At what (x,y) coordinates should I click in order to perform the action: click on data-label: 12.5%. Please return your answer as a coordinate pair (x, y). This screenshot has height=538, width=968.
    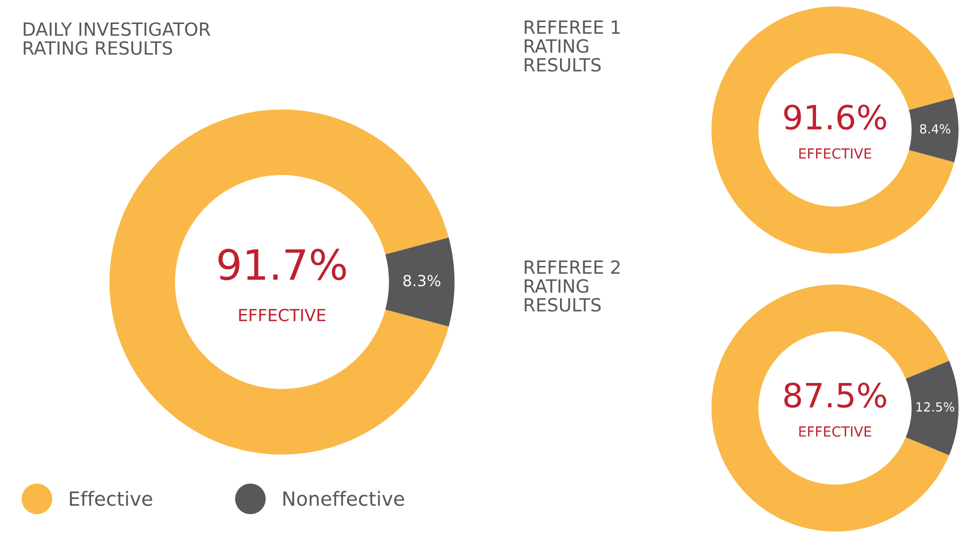
    Looking at the image, I should click on (935, 407).